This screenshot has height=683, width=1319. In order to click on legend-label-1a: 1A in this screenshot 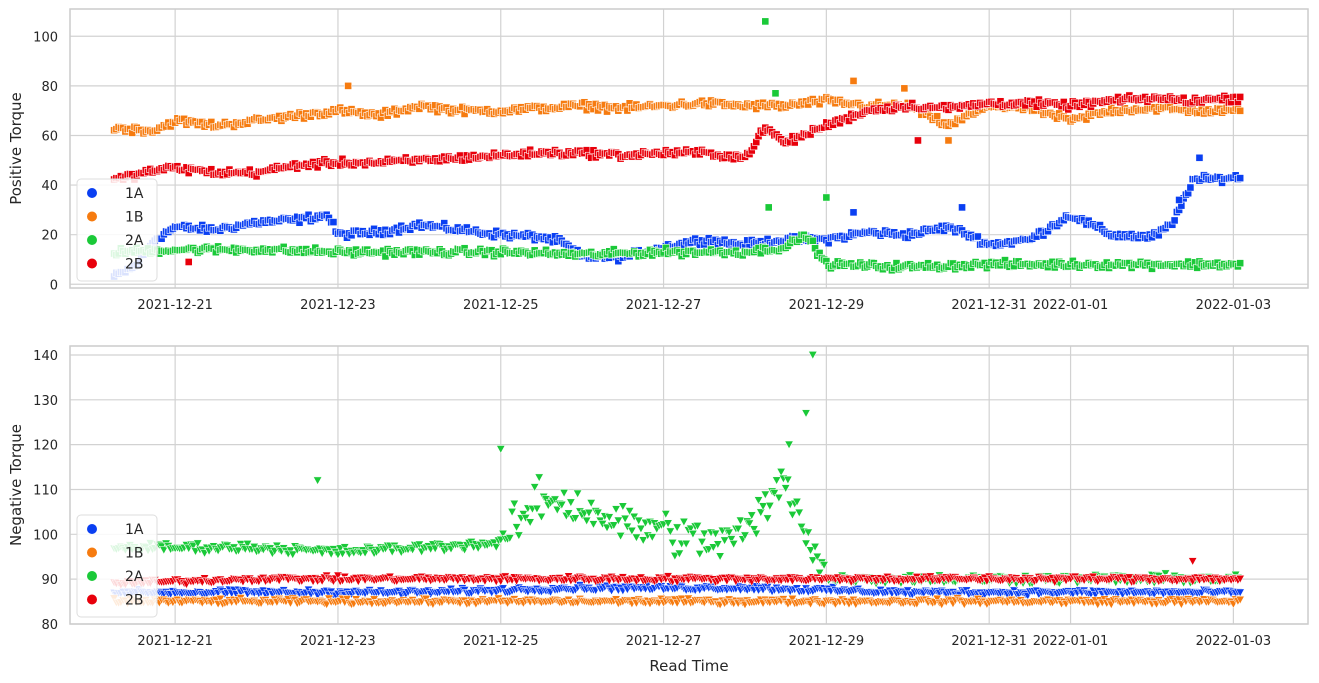, I will do `click(134, 530)`.